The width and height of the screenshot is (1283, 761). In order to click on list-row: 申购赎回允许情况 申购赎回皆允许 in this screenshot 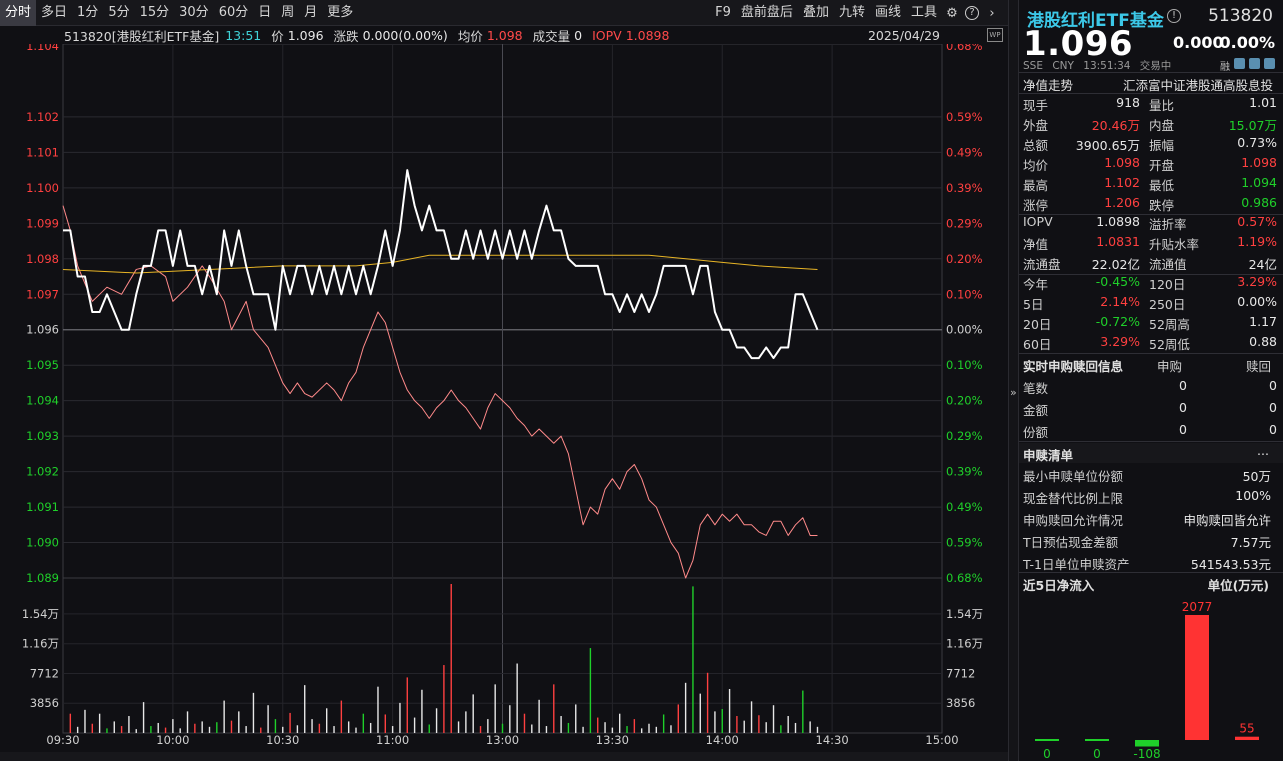, I will do `click(1147, 520)`.